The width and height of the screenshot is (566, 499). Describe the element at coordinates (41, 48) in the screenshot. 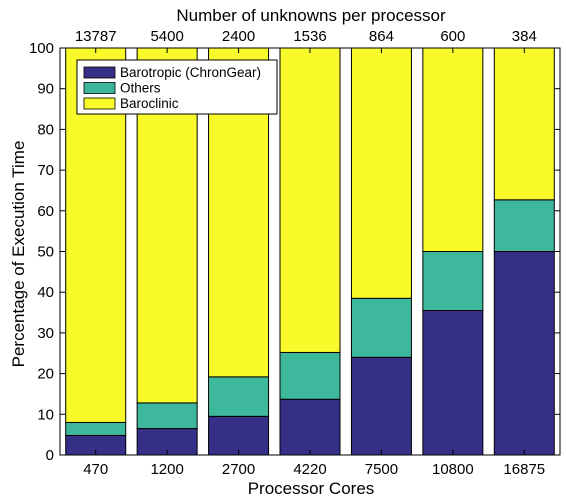

I see `y-tick-label: 100` at that location.